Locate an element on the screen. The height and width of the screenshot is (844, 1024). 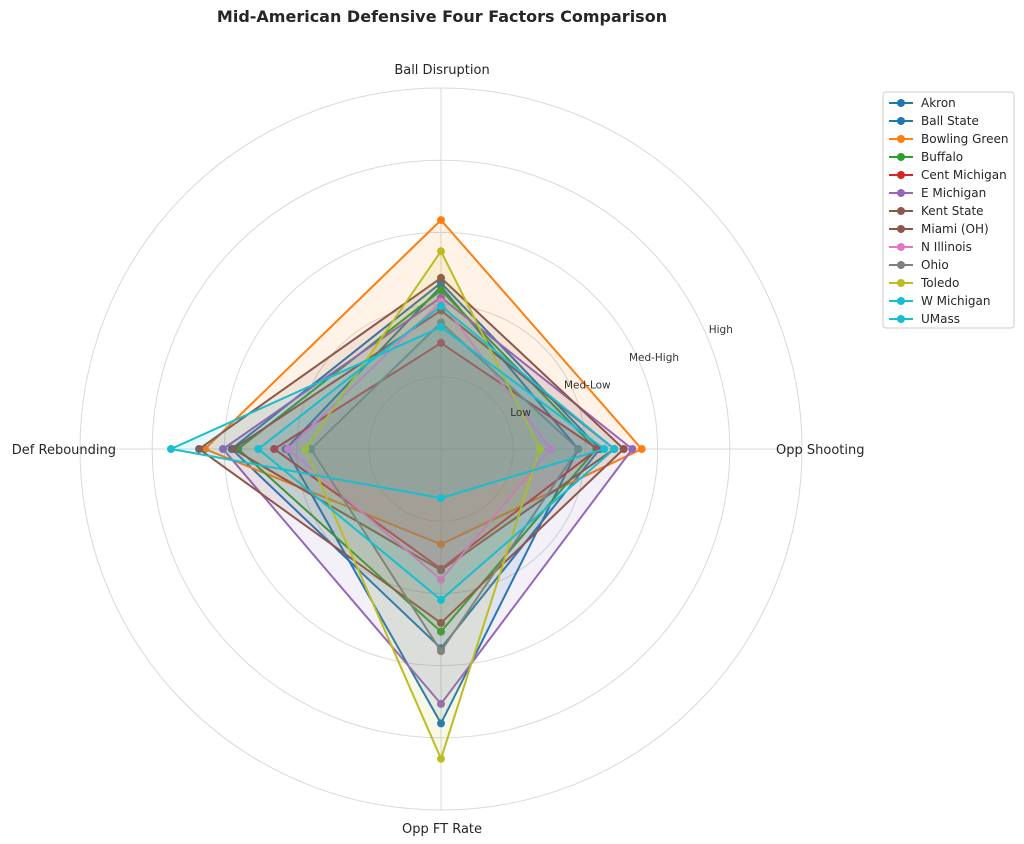
r-tick-label: Low is located at coordinates (520, 413).